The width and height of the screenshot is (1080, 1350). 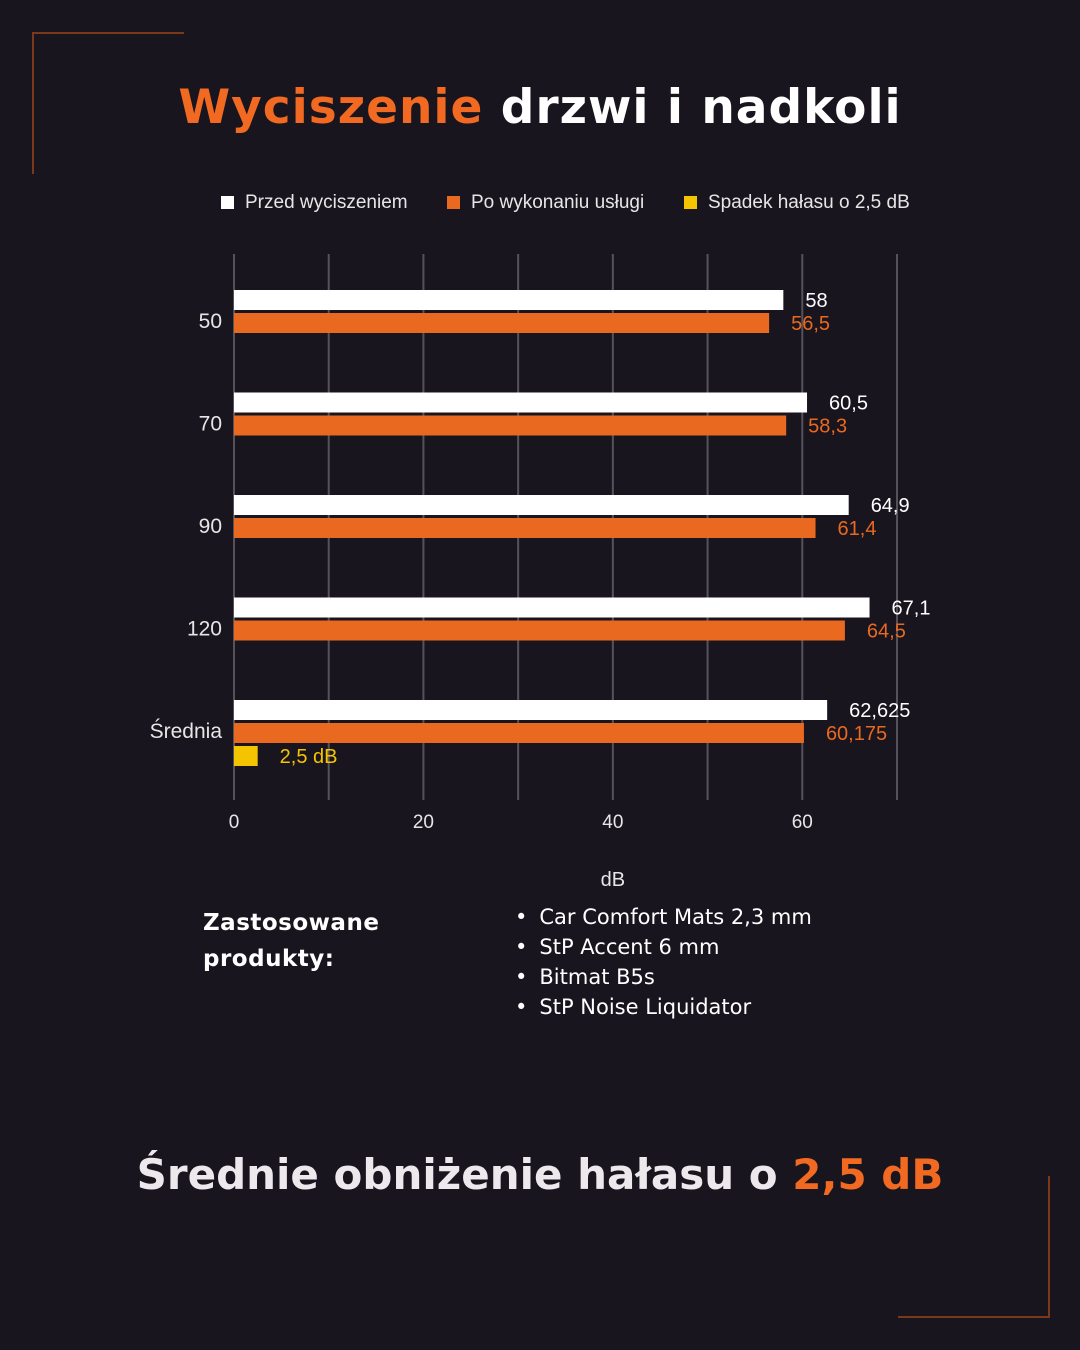 What do you see at coordinates (663, 947) in the screenshot?
I see `product-item: StP Accent 6 mm` at bounding box center [663, 947].